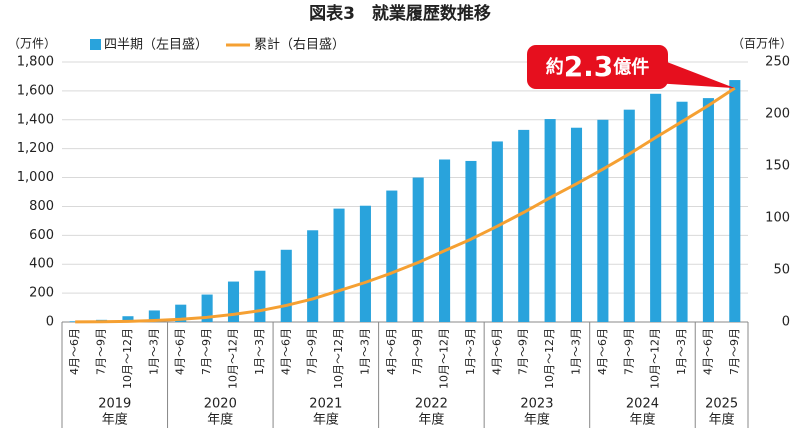 The height and width of the screenshot is (428, 800). I want to click on group-label: 2020, so click(220, 404).